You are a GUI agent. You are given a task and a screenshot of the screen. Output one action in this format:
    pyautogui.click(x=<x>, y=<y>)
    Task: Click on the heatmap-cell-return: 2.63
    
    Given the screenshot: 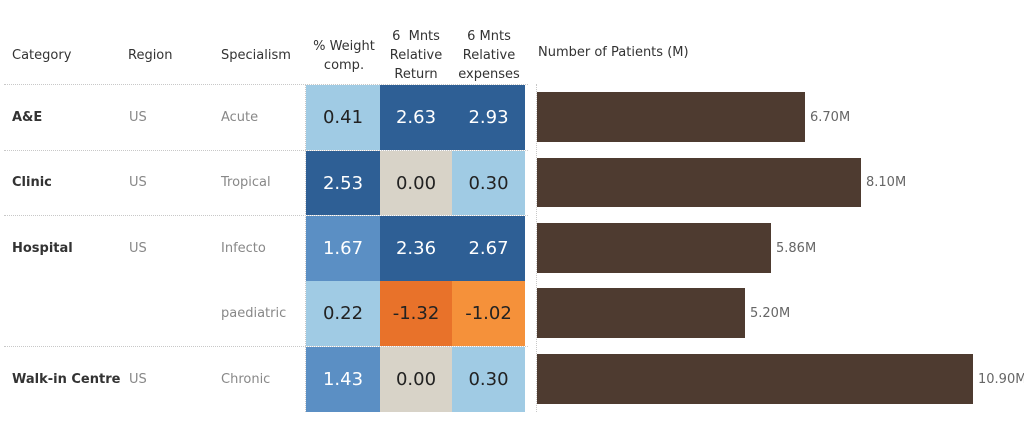 What is the action you would take?
    pyautogui.click(x=416, y=117)
    